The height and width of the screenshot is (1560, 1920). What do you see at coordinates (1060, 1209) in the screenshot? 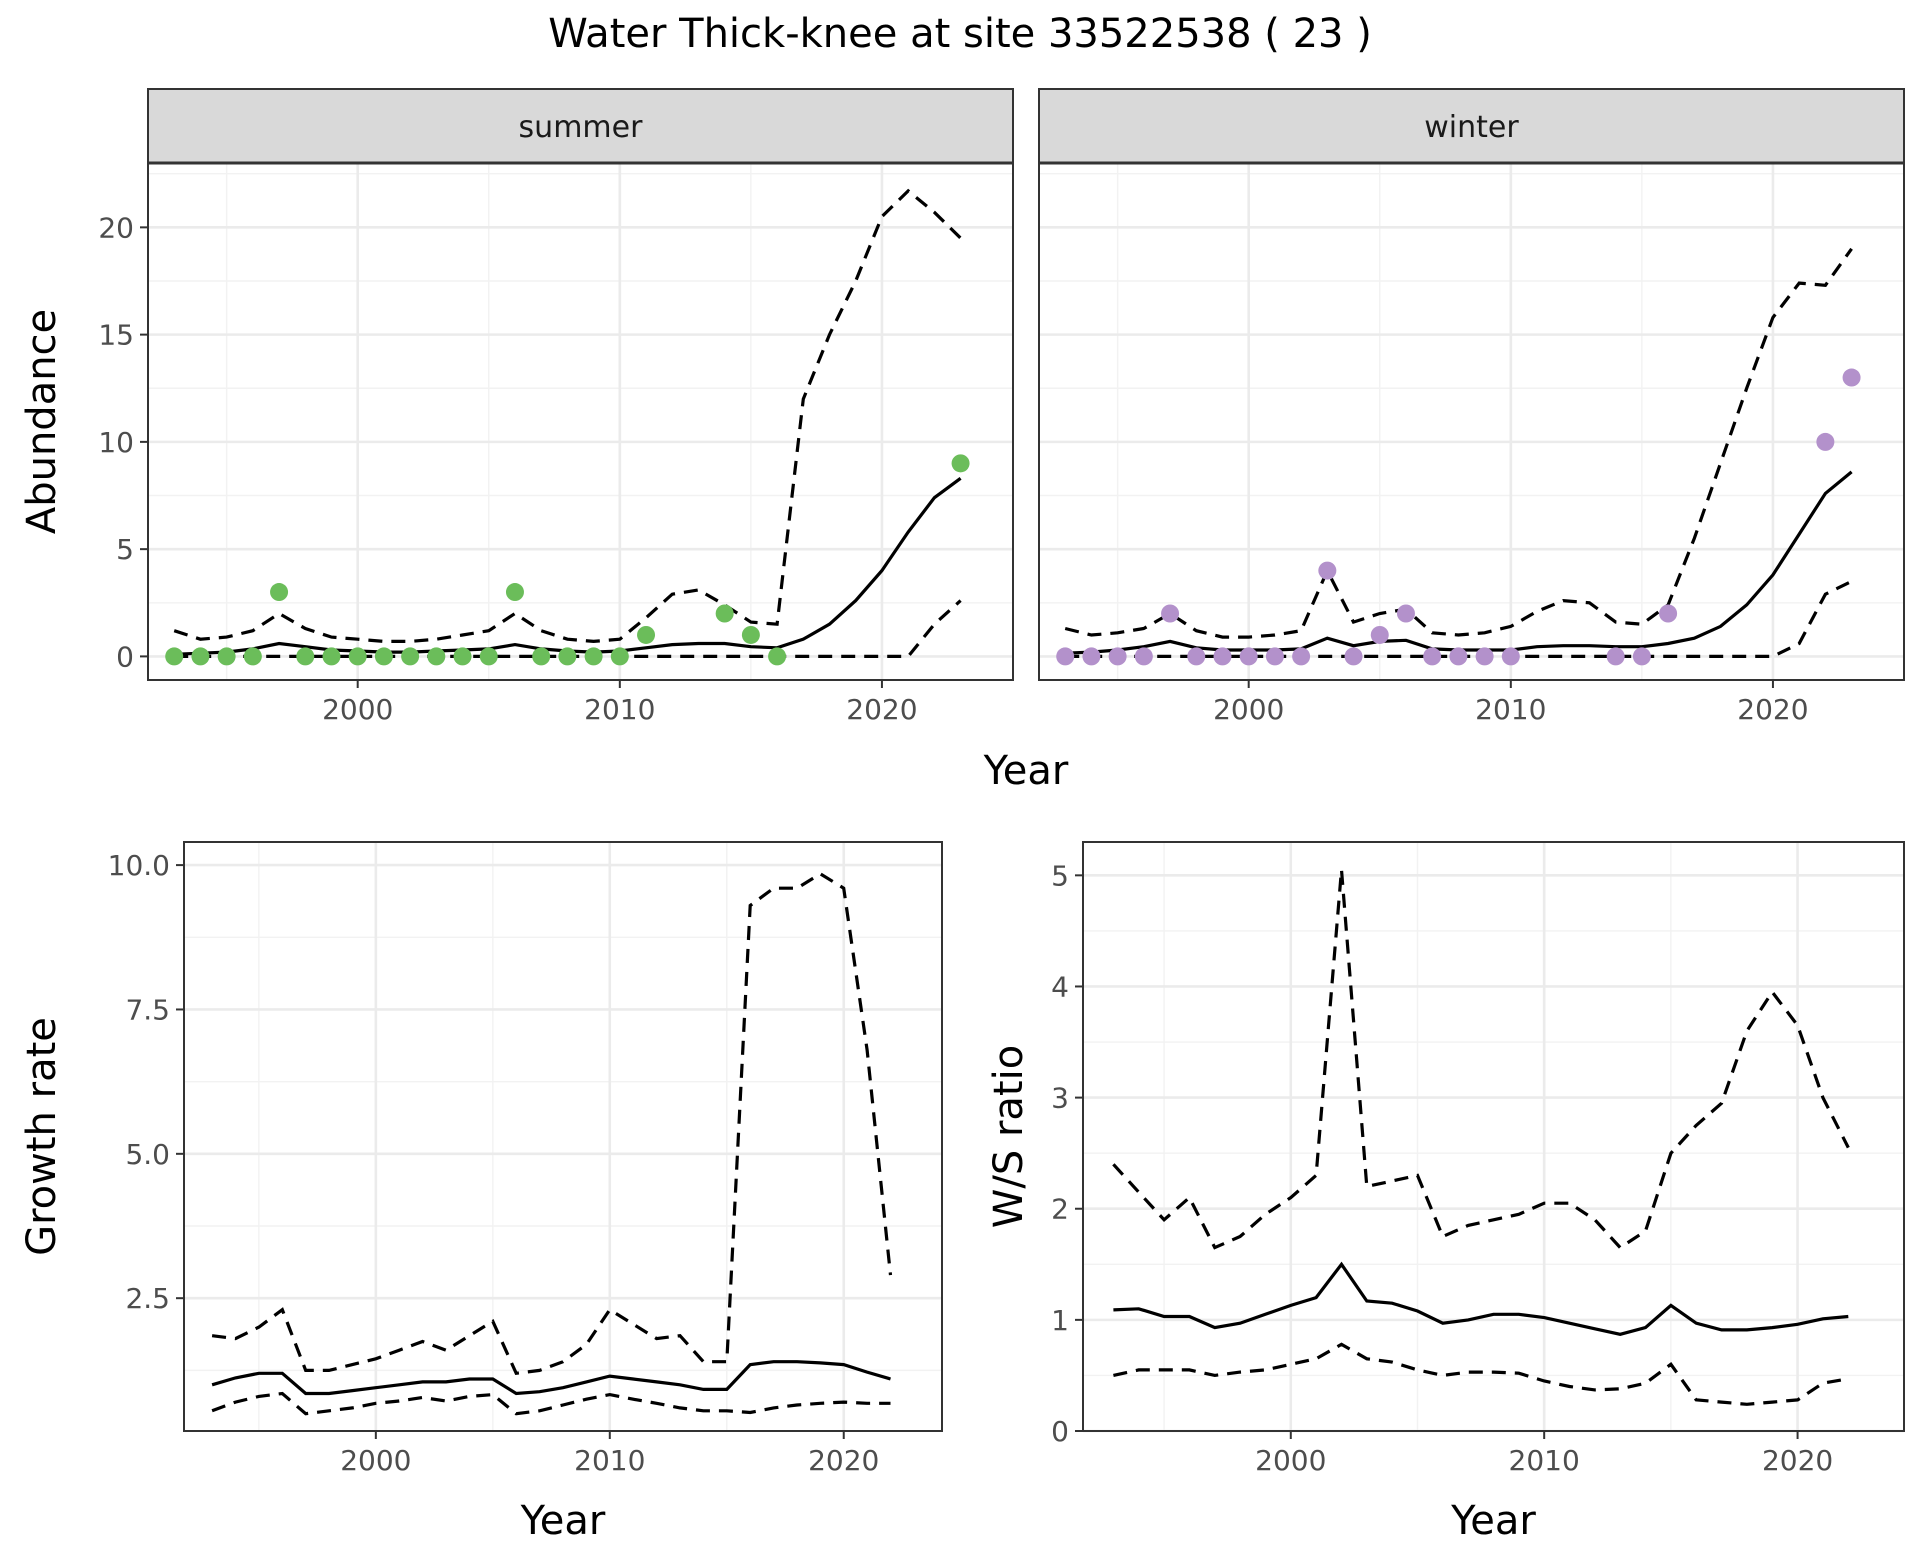
I see `y-tick-label: 2` at bounding box center [1060, 1209].